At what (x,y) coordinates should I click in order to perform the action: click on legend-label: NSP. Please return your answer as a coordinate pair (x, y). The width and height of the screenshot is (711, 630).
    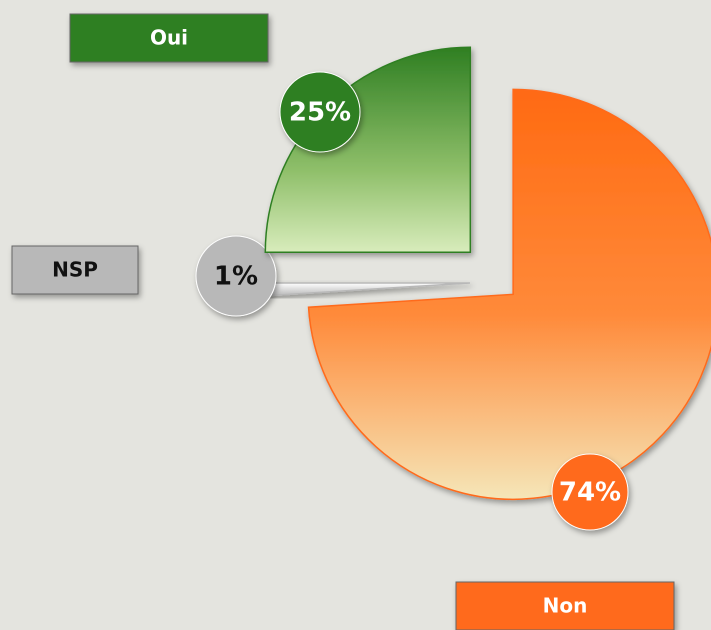
    Looking at the image, I should click on (75, 270).